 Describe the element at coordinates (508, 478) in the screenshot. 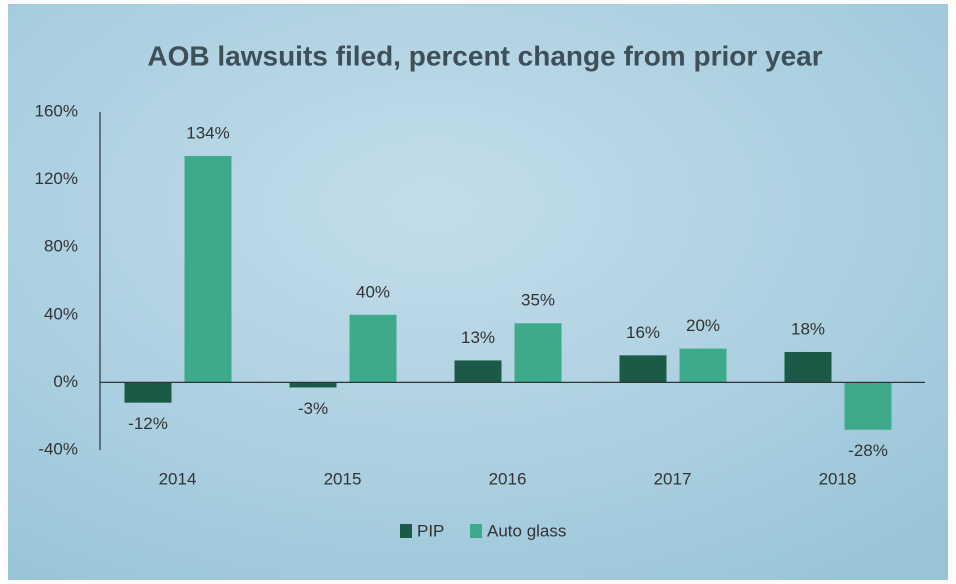

I see `x-tick-label: 2016` at that location.